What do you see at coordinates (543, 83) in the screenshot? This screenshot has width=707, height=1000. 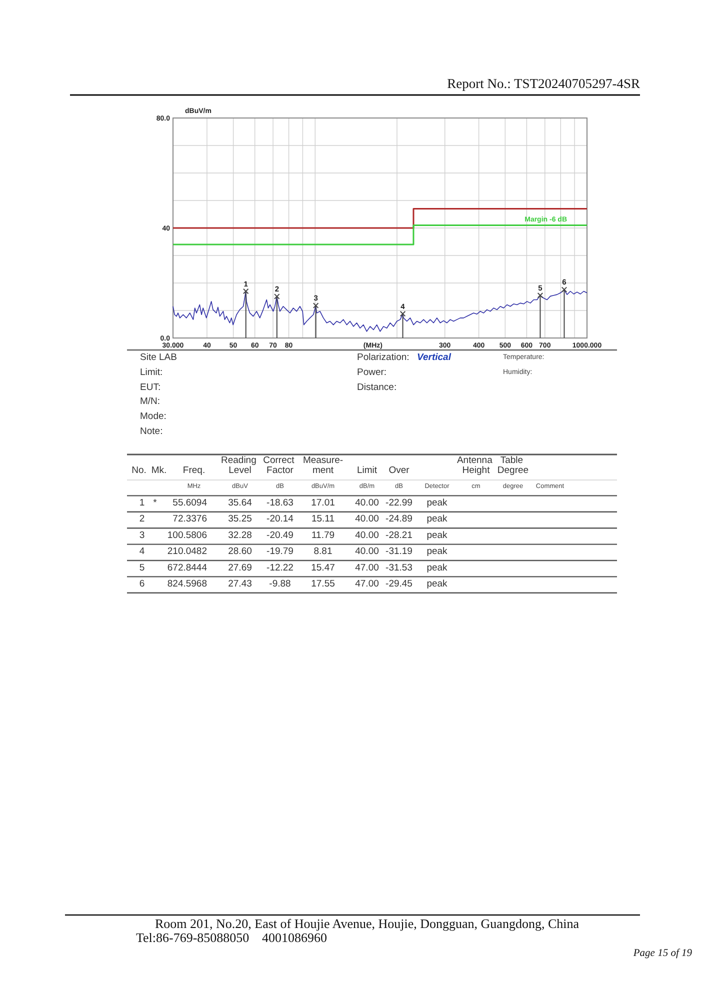 I see `text: Report No.: TST20240705297-4SR` at bounding box center [543, 83].